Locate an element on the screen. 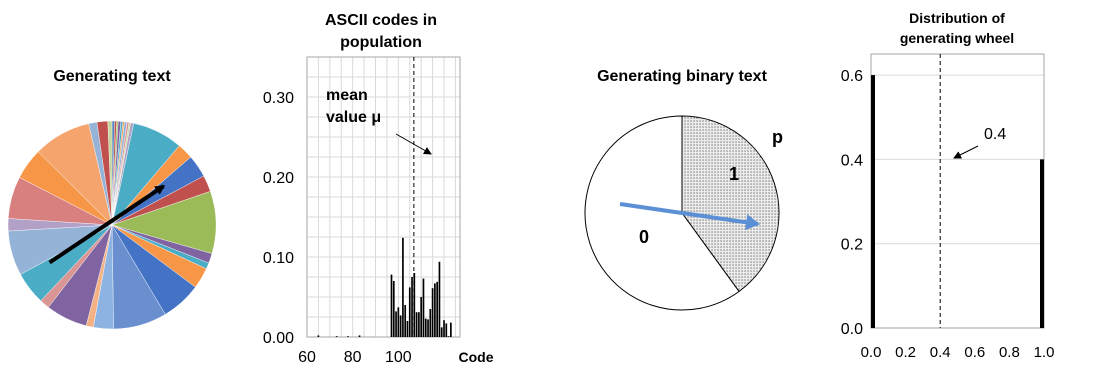 The height and width of the screenshot is (374, 1093). binary-pie-panel: Generating binary text 1 0 p is located at coordinates (683, 189).